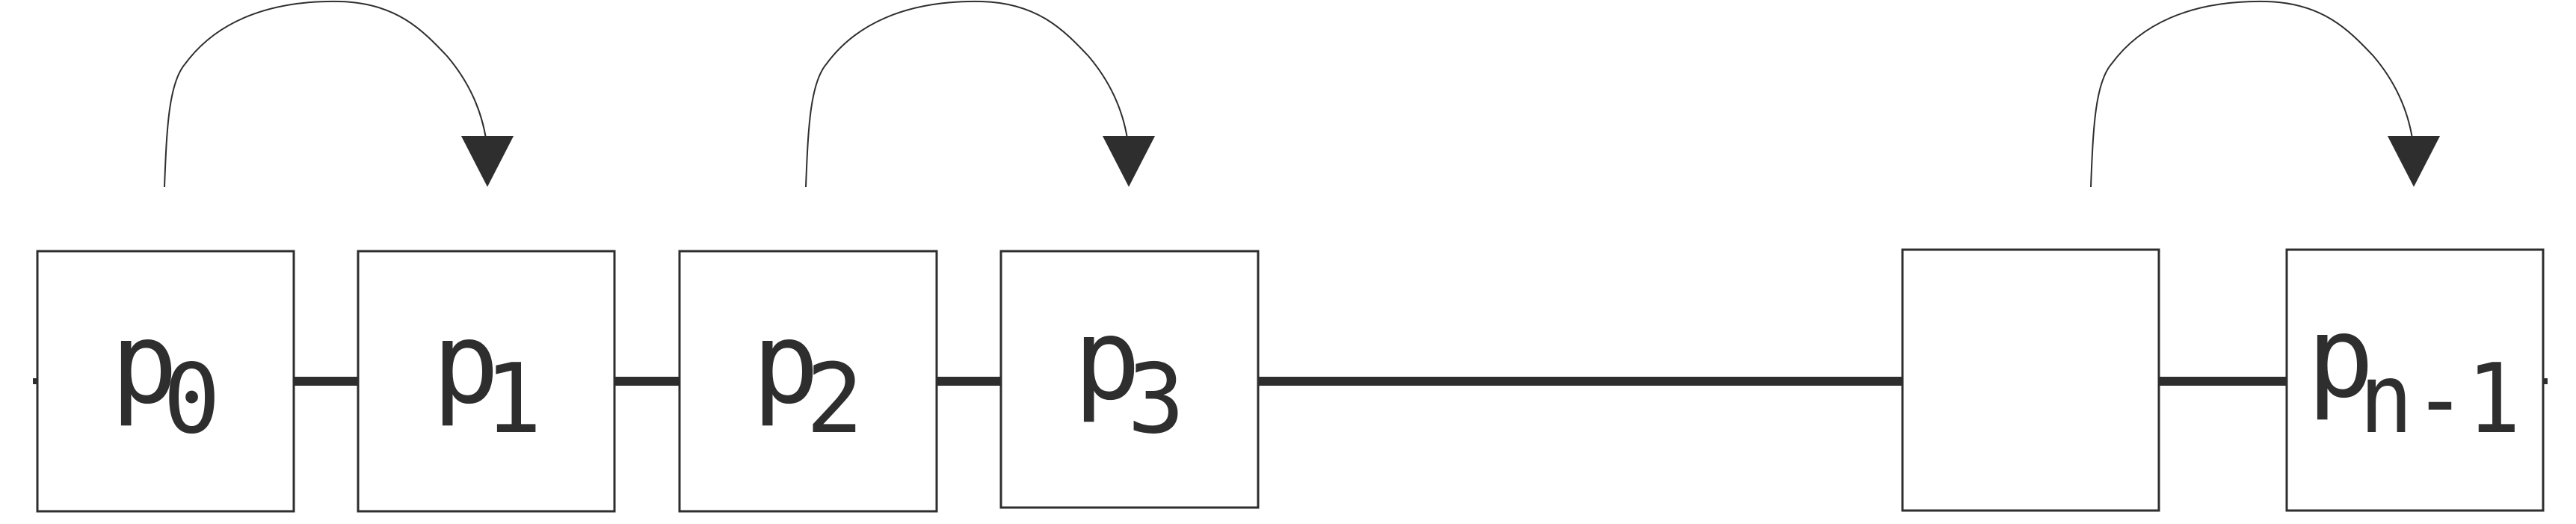  I want to click on process-box-p1, so click(486, 381).